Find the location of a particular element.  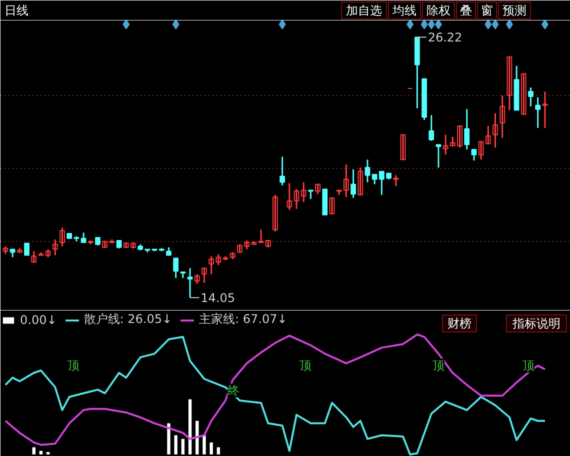

legend-label: 散户线: 26.05↓ is located at coordinates (128, 319).